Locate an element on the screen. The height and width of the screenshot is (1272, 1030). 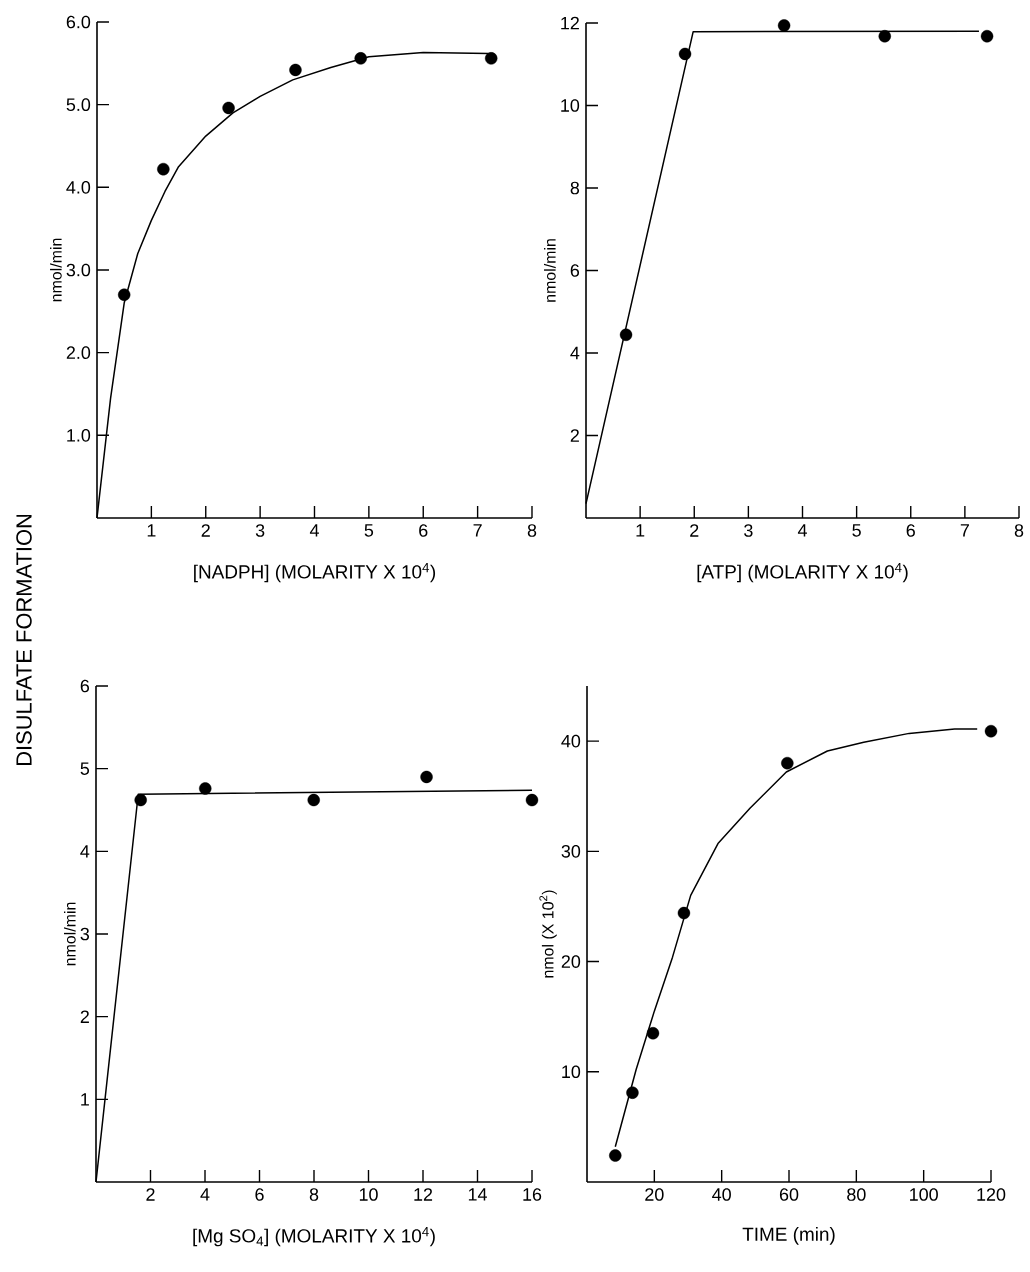
x-tick-label: 12 is located at coordinates (423, 1194).